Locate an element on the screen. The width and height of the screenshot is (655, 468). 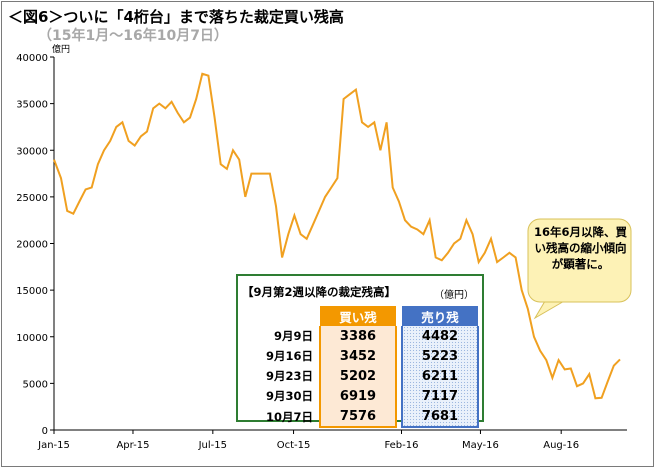
x-tick-label: Apr-15 is located at coordinates (132, 445).